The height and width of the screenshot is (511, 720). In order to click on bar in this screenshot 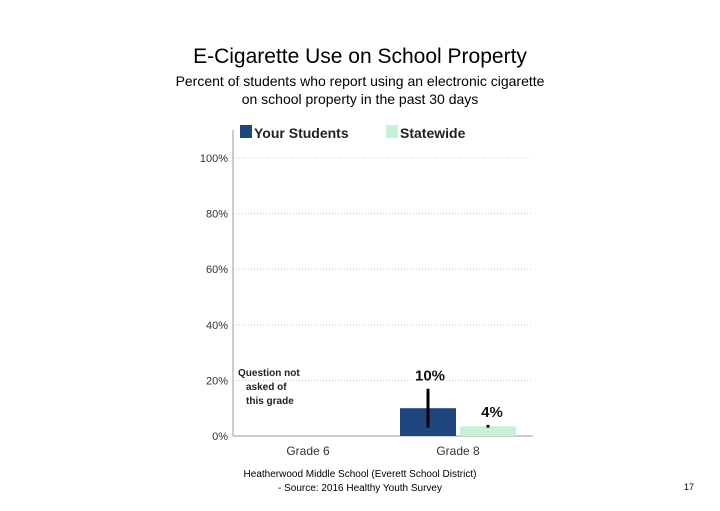, I will do `click(488, 431)`.